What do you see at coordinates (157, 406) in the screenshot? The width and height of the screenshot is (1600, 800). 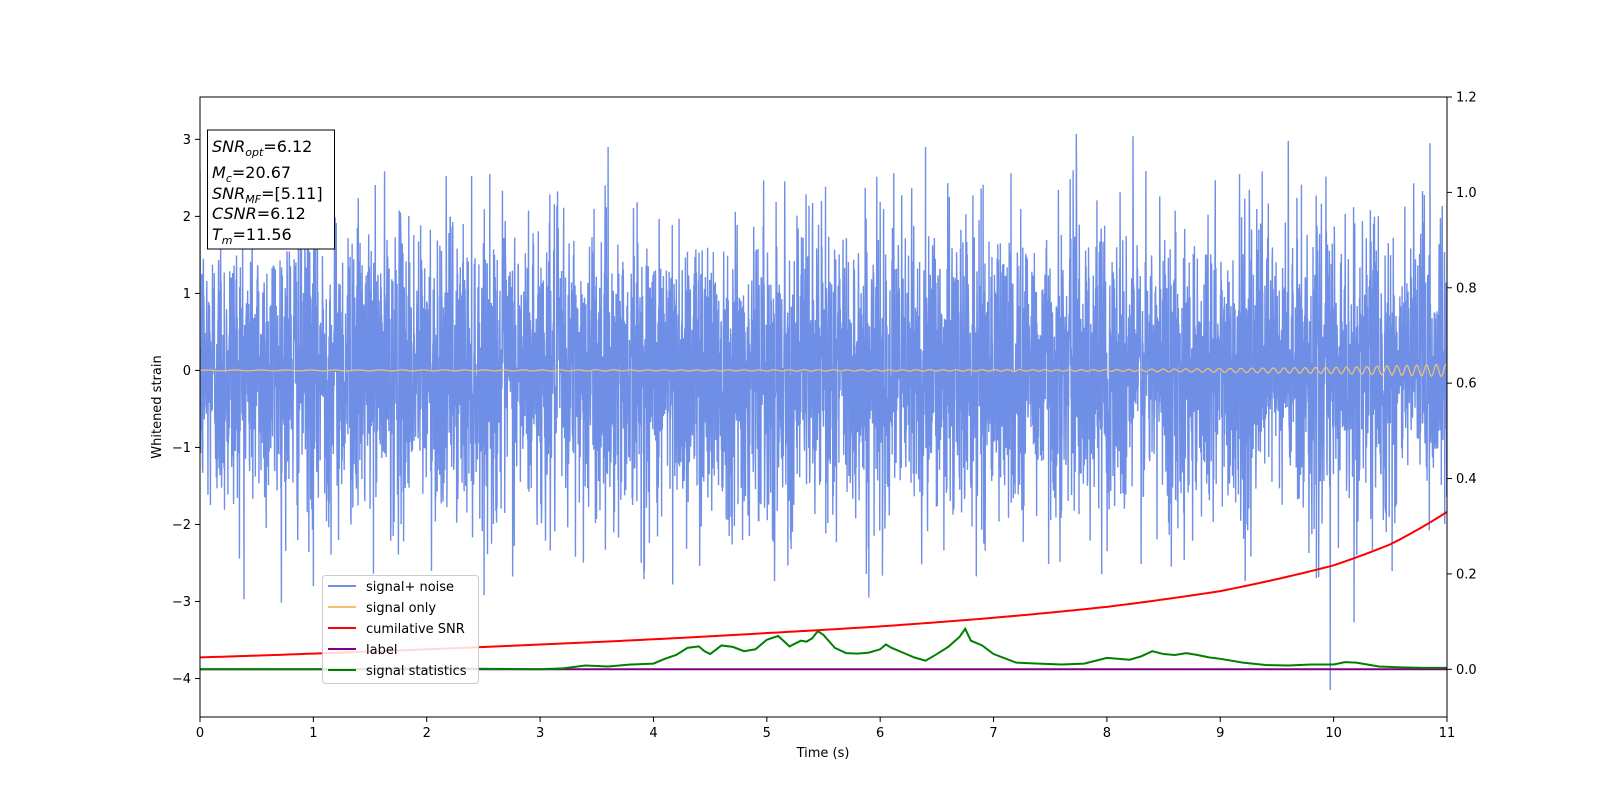 I see `y-axis-label: Whitened strain` at bounding box center [157, 406].